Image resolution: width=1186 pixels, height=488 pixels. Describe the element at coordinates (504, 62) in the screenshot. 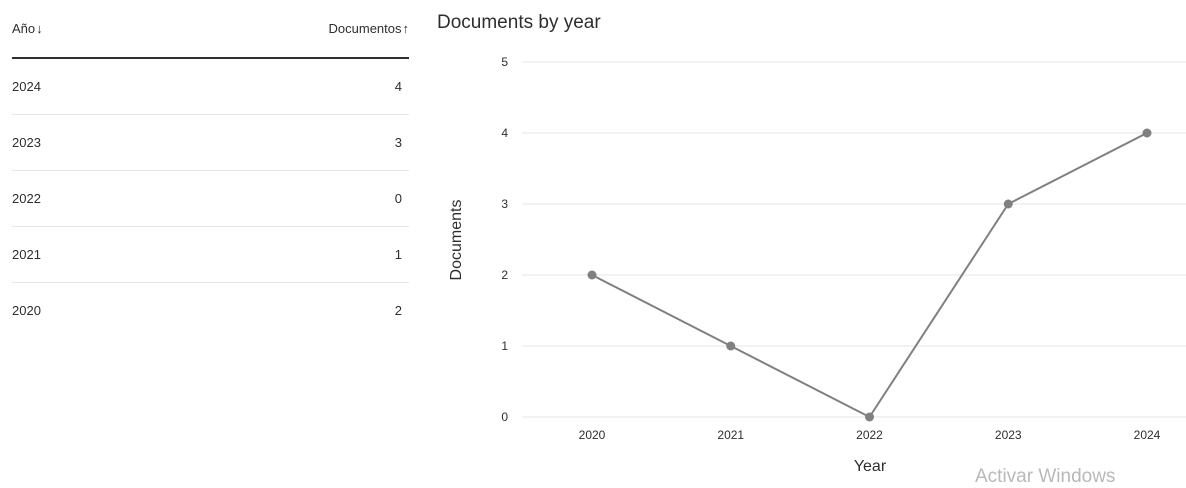

I see `y-tick-label: 5` at that location.